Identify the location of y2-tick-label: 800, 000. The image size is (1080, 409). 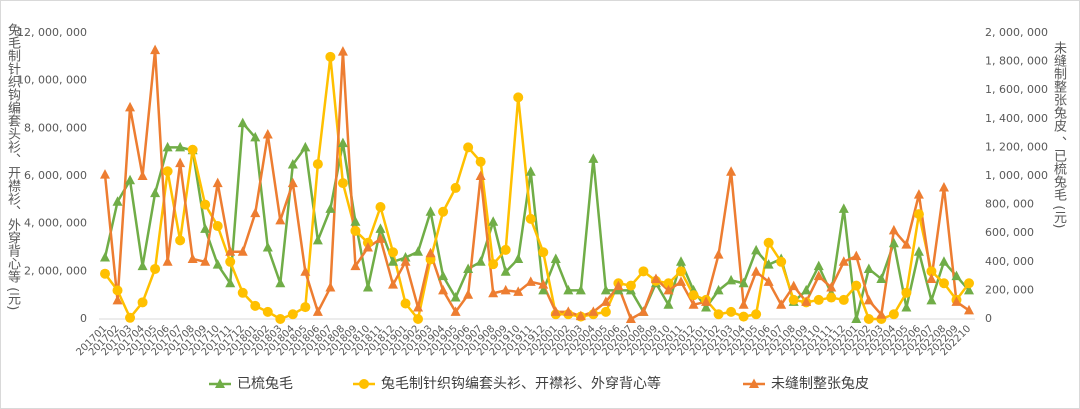
(1009, 204).